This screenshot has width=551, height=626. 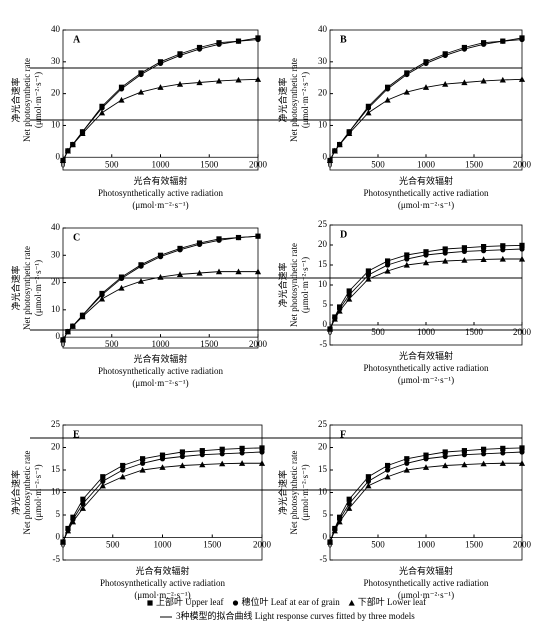 I want to click on x-axis-label: Photosynthetically active radiation, so click(x=426, y=583).